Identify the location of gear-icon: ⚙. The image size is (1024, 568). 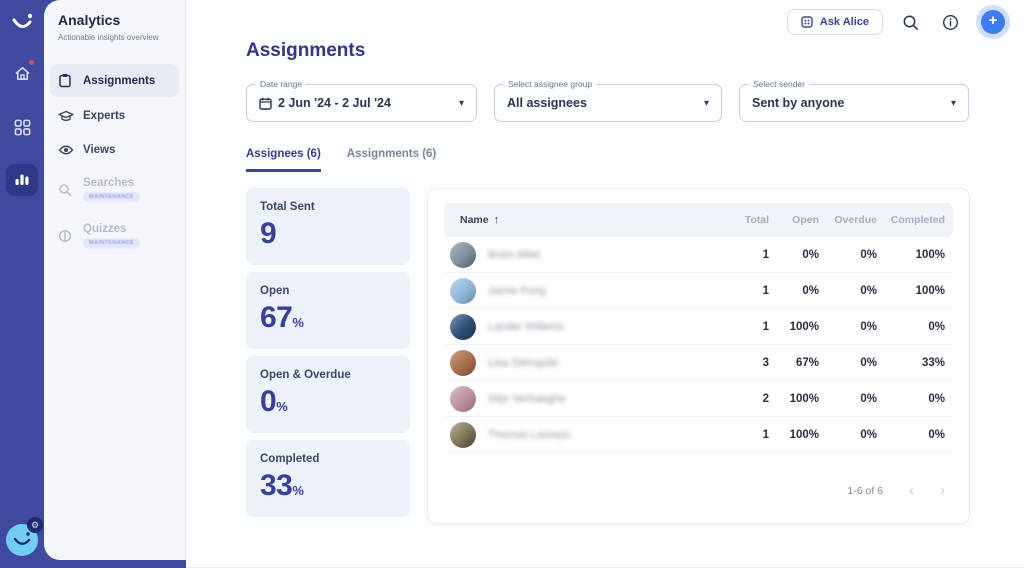
(35, 525).